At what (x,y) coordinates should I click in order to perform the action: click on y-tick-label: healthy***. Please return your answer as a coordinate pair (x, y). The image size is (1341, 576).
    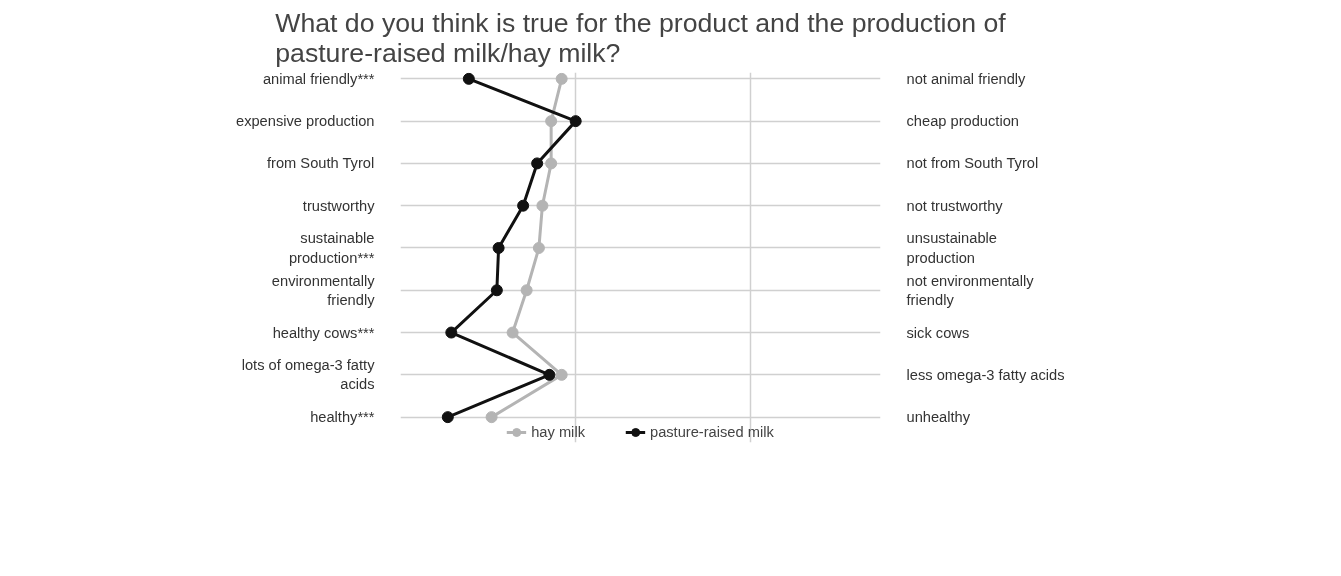
    Looking at the image, I should click on (342, 417).